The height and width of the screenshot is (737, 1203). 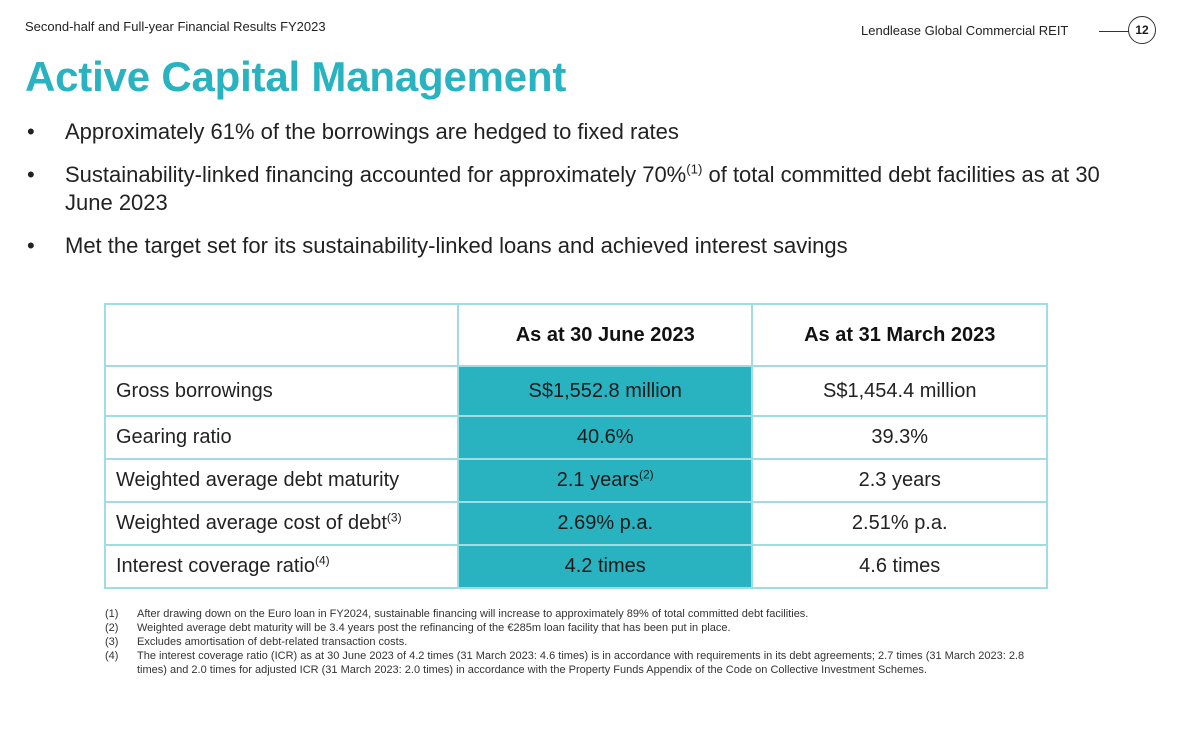 What do you see at coordinates (281, 523) in the screenshot?
I see `row-label: Weighted average cost of debt(3)` at bounding box center [281, 523].